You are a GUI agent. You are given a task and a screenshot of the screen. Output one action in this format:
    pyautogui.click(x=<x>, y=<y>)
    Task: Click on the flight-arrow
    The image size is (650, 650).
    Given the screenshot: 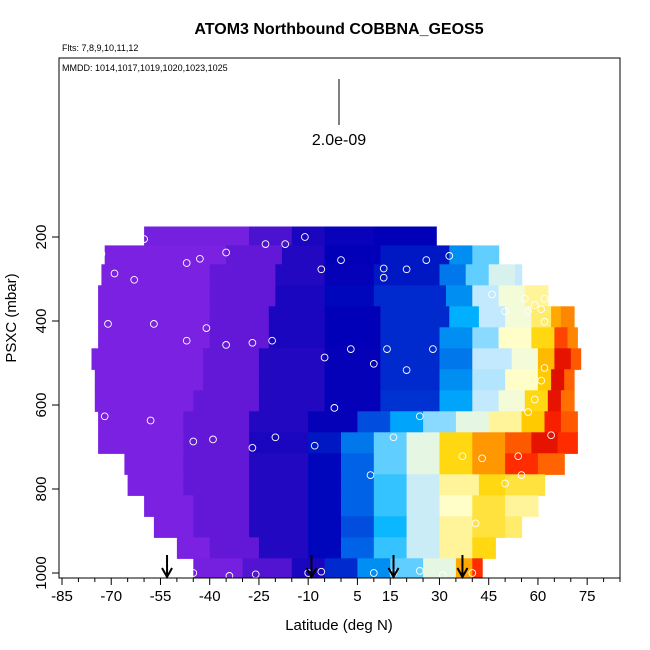 What is the action you would take?
    pyautogui.click(x=462, y=567)
    